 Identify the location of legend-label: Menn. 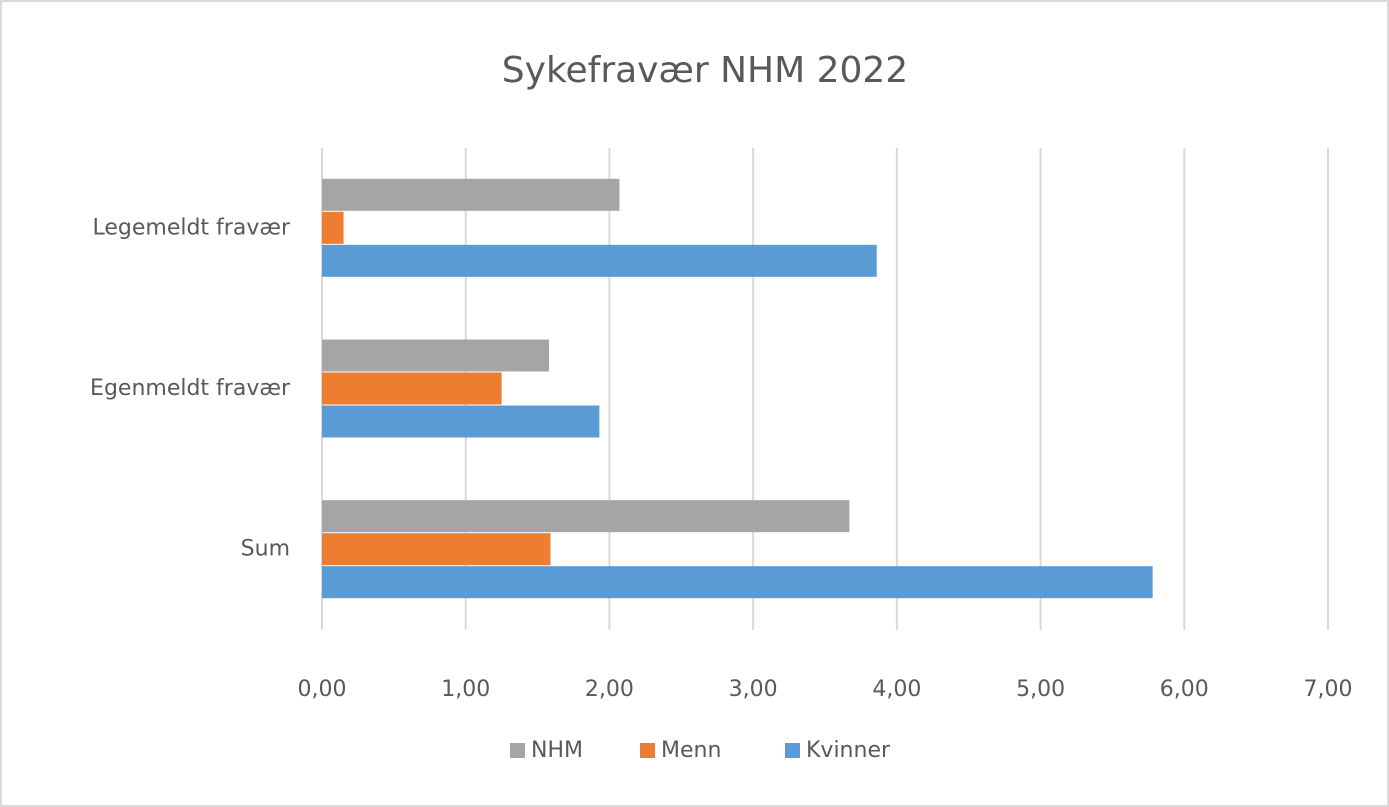
(691, 750).